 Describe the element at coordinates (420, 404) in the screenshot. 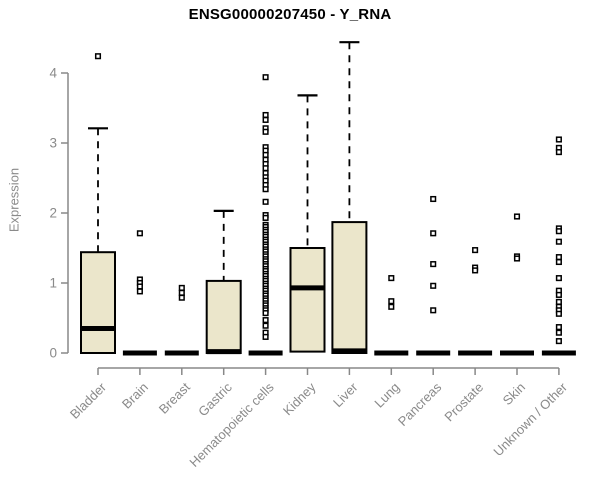

I see `x-tick-label-pancreas: Pancreas` at that location.